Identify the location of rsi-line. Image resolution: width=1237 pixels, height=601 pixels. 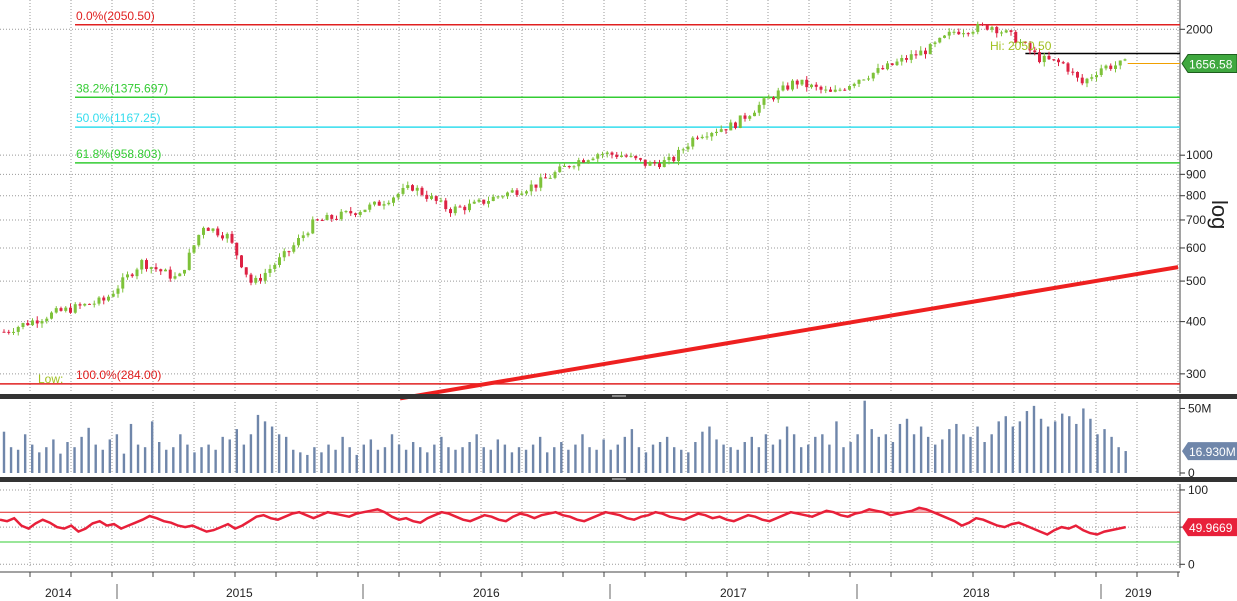
(563, 521).